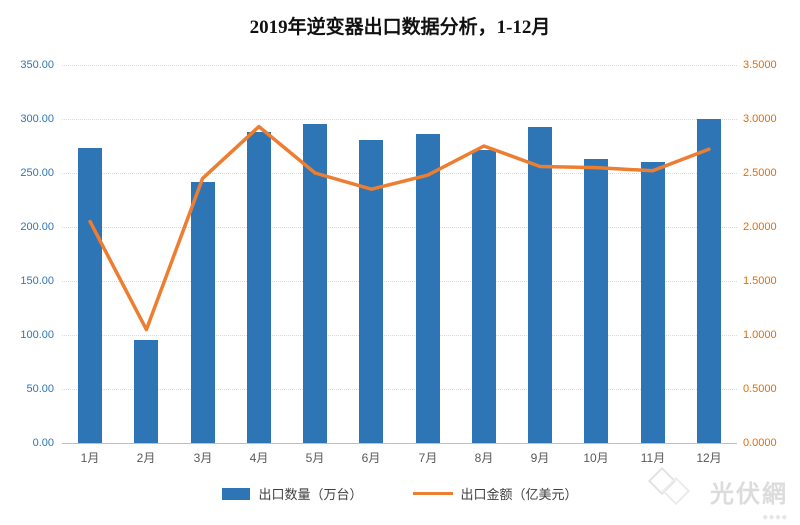 The width and height of the screenshot is (800, 525). What do you see at coordinates (540, 285) in the screenshot?
I see `bar-9月` at bounding box center [540, 285].